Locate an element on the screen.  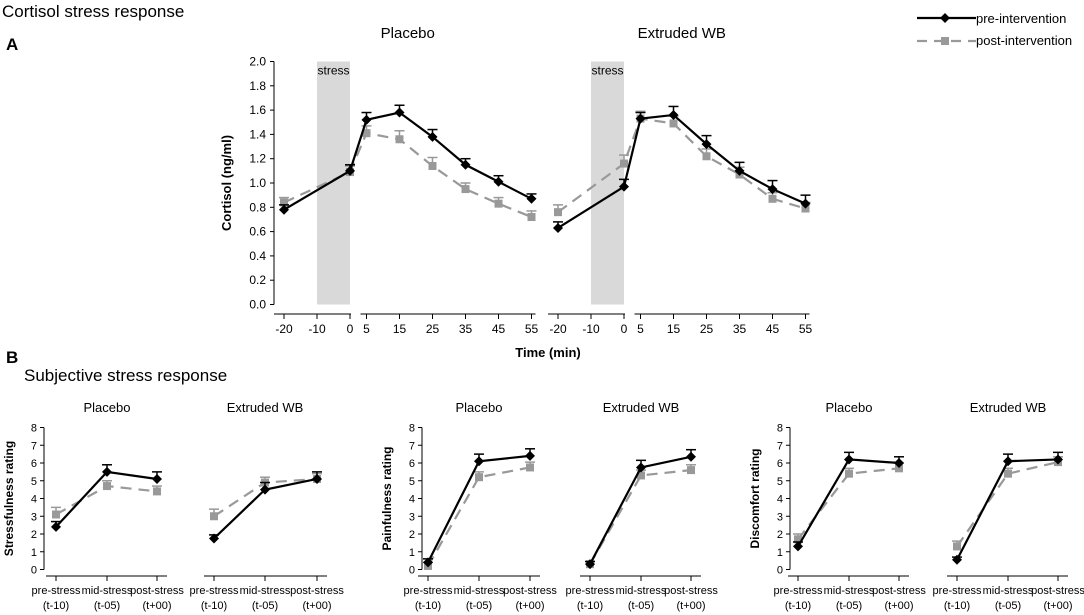
cortisol-x-tick-label: -20 is located at coordinates (284, 329).